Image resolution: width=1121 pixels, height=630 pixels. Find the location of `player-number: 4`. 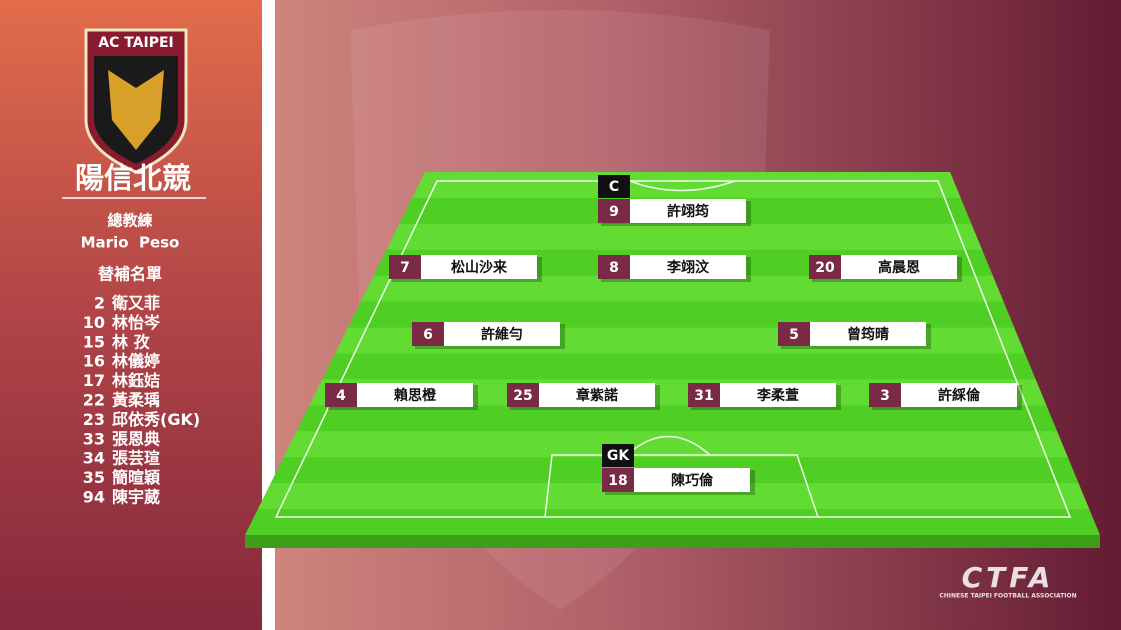

player-number: 4 is located at coordinates (341, 396).